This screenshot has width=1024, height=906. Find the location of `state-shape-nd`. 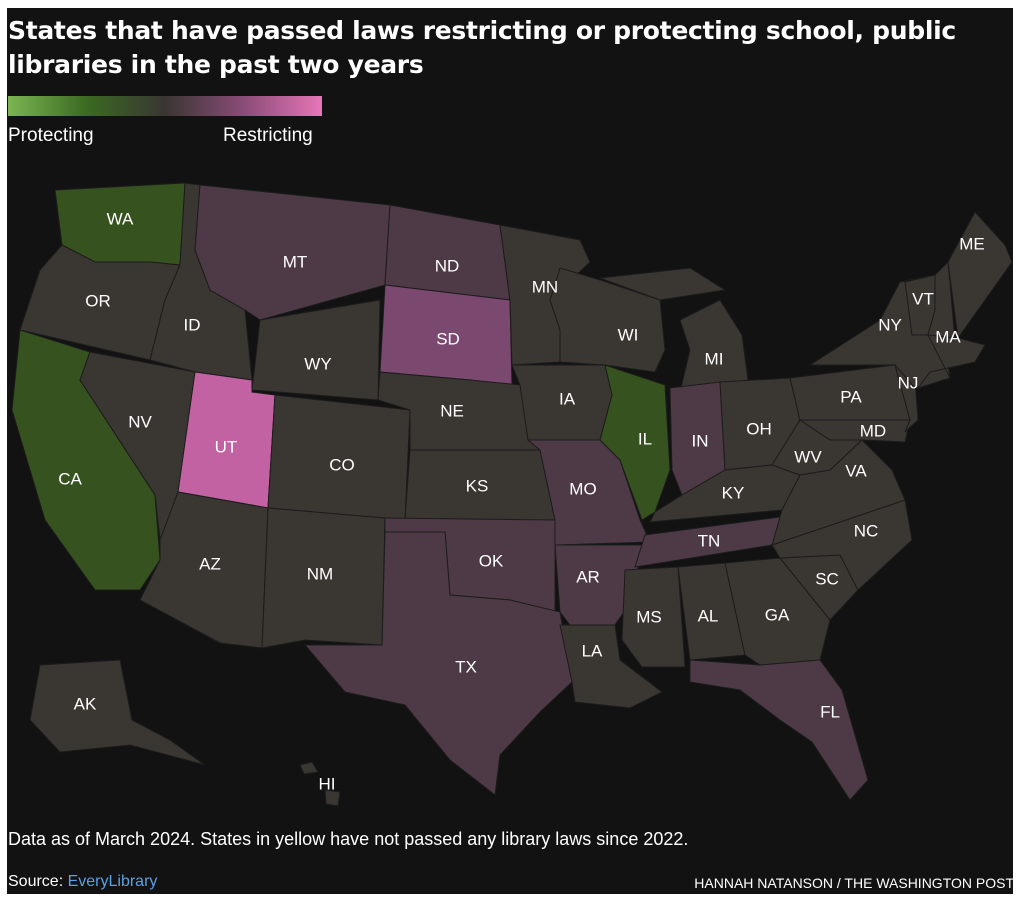

state-shape-nd is located at coordinates (447, 252).